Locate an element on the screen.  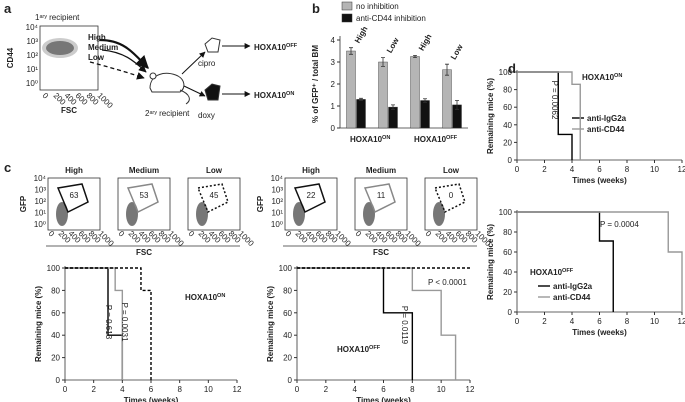
y-tick-label: 10³ is located at coordinates (32, 41).